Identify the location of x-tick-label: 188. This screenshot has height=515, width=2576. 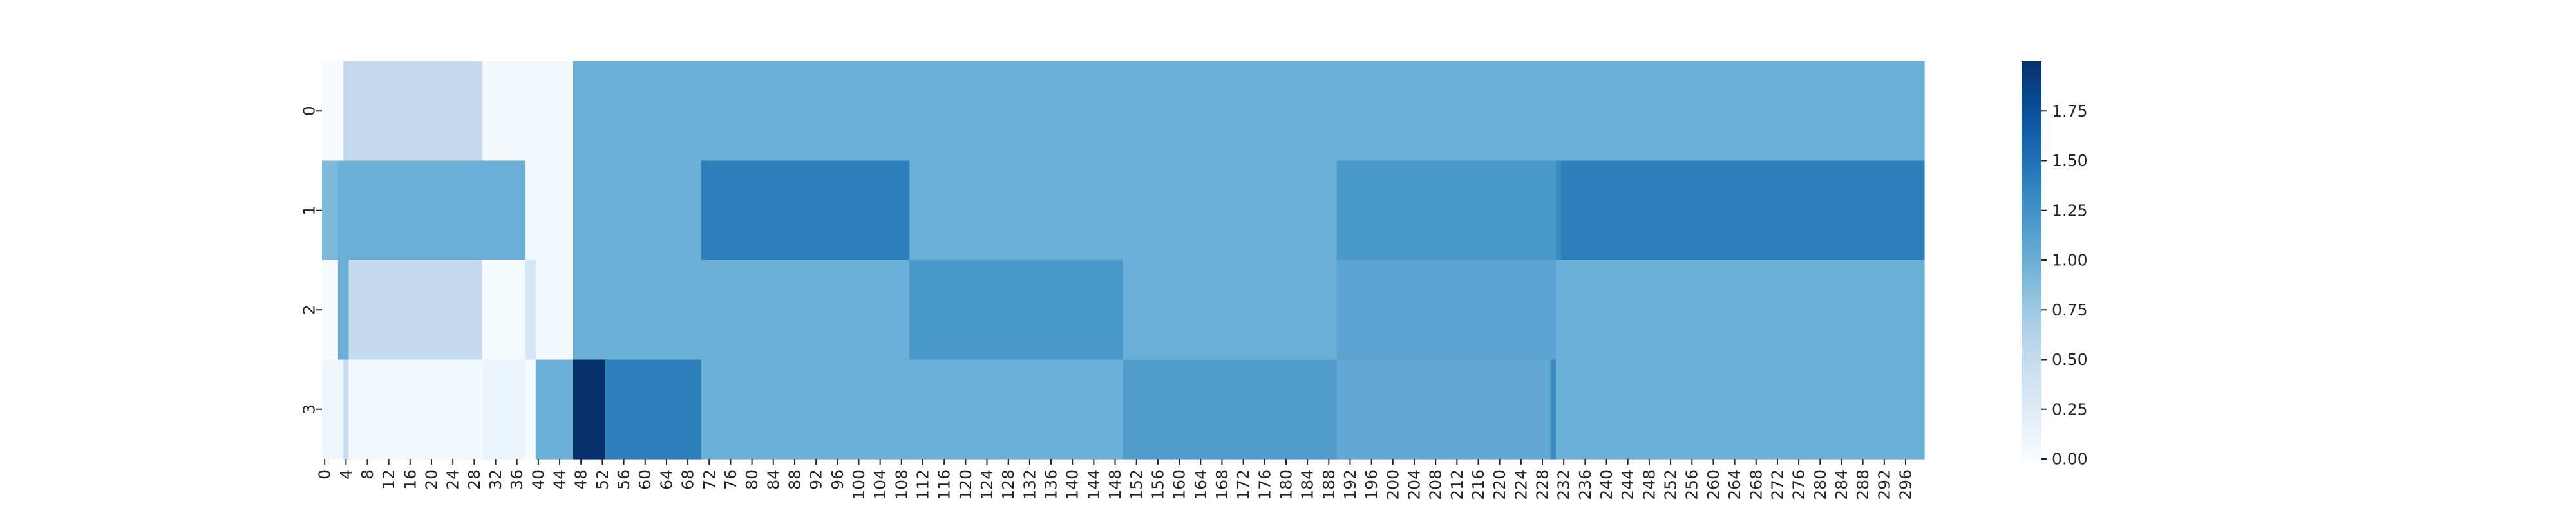
(1329, 484).